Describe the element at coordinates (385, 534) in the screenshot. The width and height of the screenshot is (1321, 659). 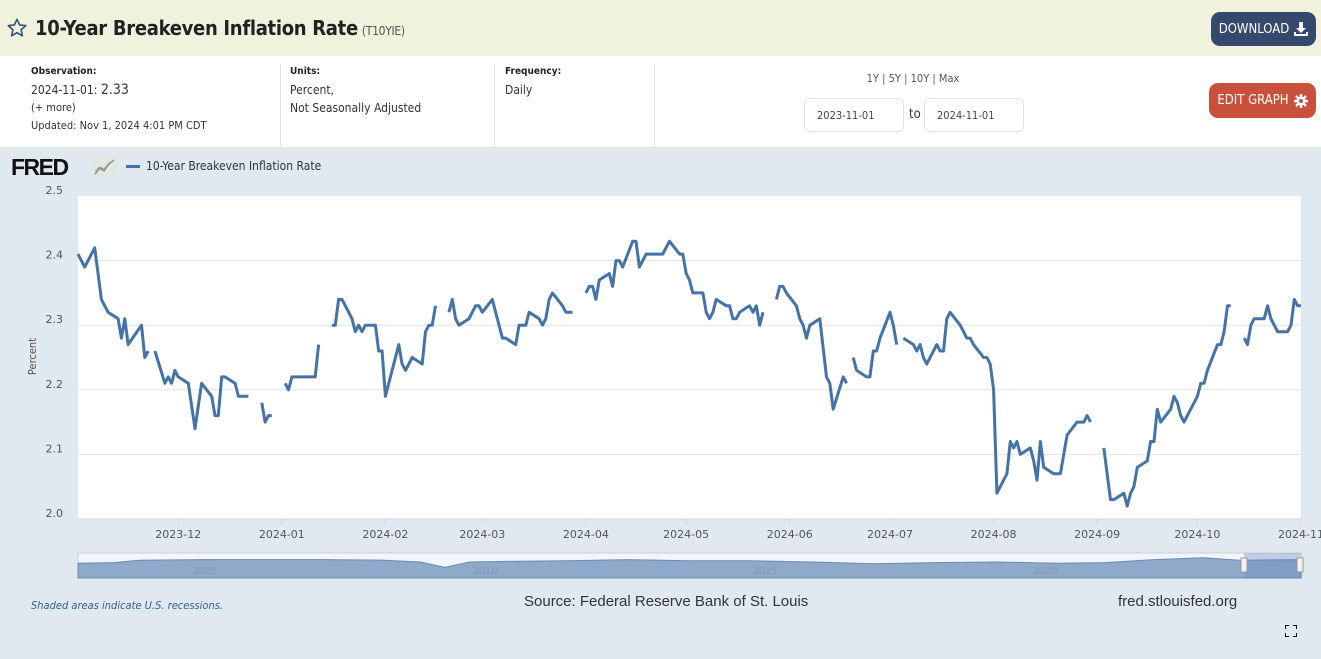
I see `x-tick-label: 2024-02` at that location.